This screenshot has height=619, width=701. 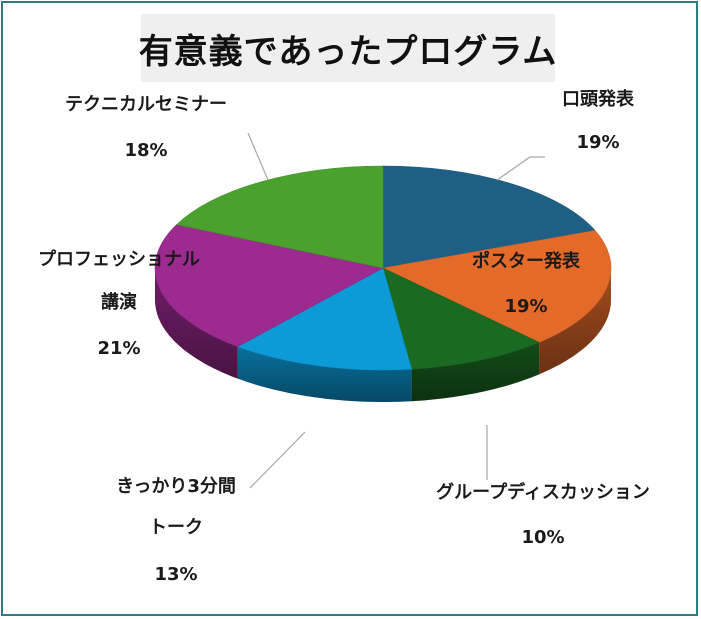 What do you see at coordinates (176, 527) in the screenshot?
I see `slice-name-3-line1: トーク` at bounding box center [176, 527].